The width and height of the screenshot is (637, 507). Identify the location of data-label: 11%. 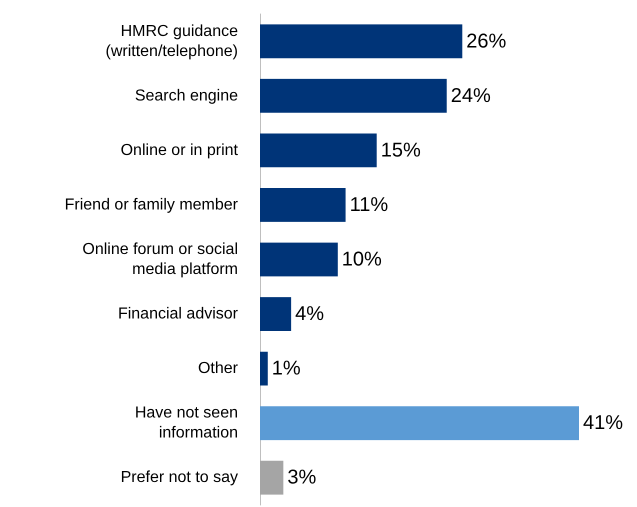
(369, 205).